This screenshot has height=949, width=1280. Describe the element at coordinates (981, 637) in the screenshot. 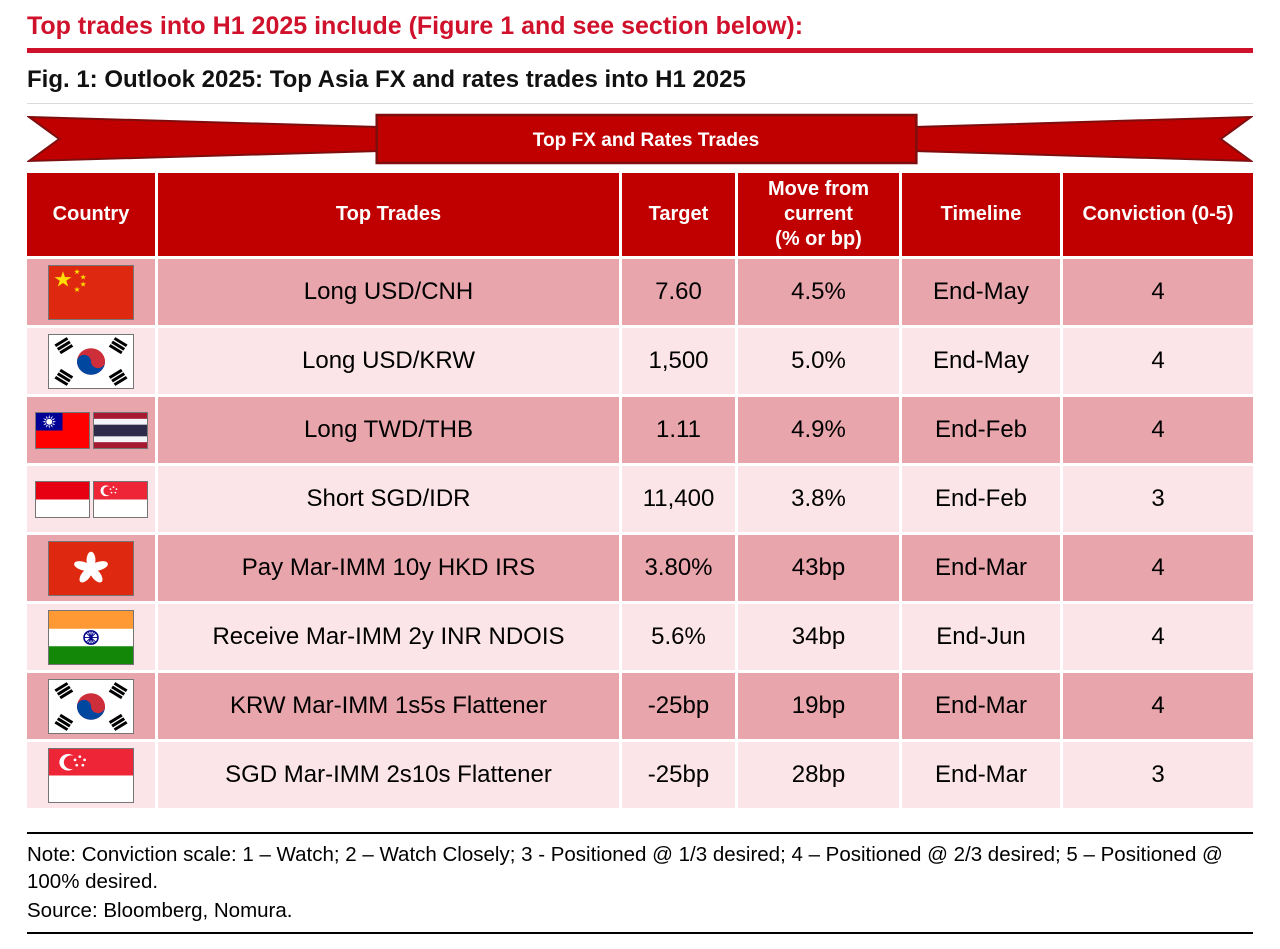

I see `timeline-cell: End-Jun` at that location.